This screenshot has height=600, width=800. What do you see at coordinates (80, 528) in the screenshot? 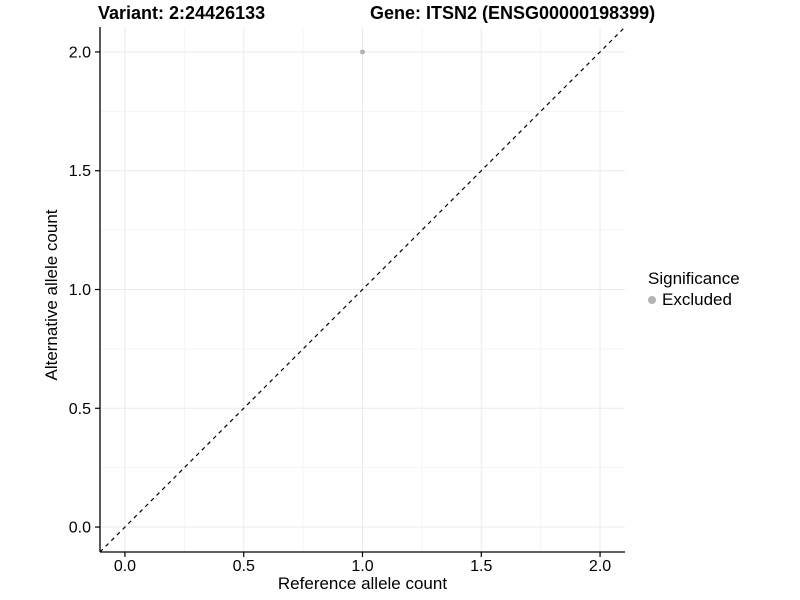
I see `y-tick-label: 0.0` at bounding box center [80, 528].